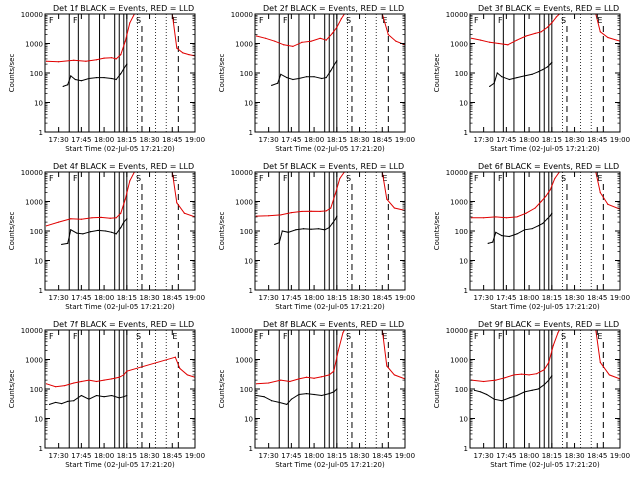 The image size is (640, 480). What do you see at coordinates (149, 298) in the screenshot?
I see `x-tick-label: 18:30` at bounding box center [149, 298].